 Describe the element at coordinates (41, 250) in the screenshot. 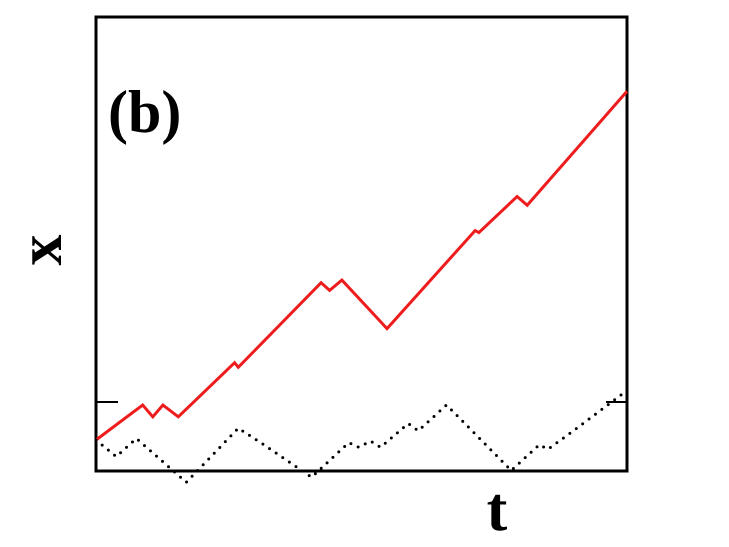

I see `y-axis-label: x` at that location.